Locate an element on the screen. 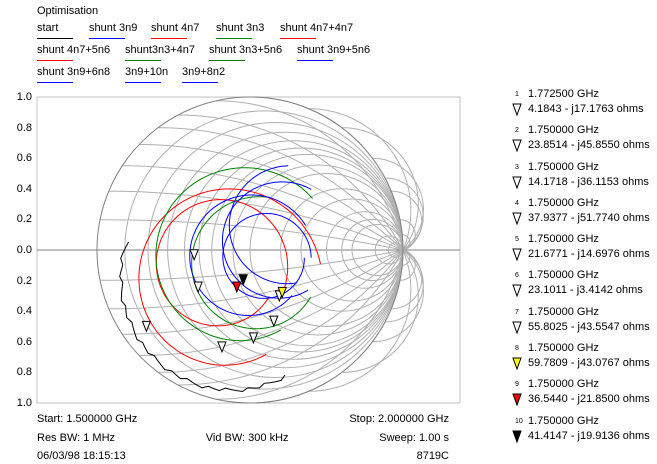 The height and width of the screenshot is (464, 657). y-axis-ticks: 1.0 0.8 0.6 0.4 0.2 0.0 0.2 0.4 0.6 0.8 1.0 is located at coordinates (19, 259).